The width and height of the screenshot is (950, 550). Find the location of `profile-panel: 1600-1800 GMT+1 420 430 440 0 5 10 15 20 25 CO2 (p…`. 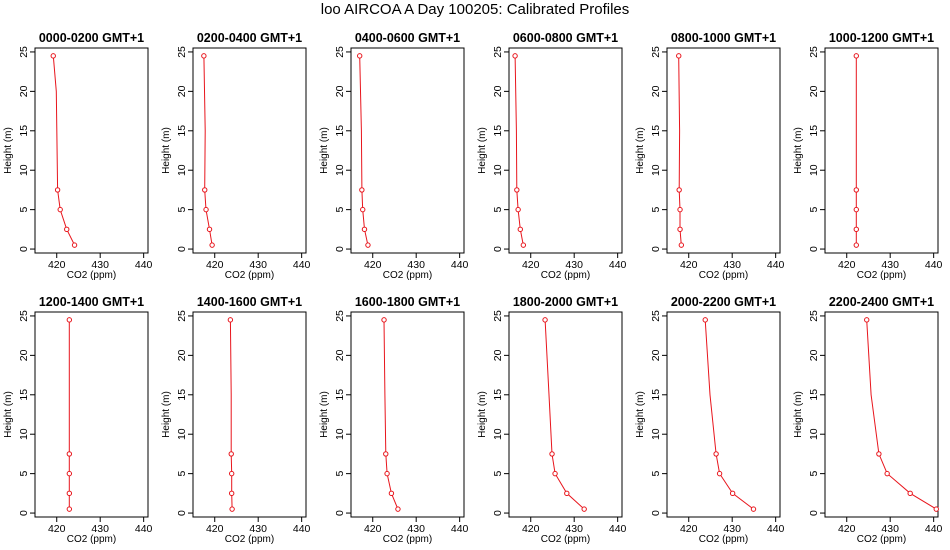

profile-panel: 1600-1800 GMT+1 420 430 440 0 5 10 15 20 25 CO2 (p… is located at coordinates (394, 420).